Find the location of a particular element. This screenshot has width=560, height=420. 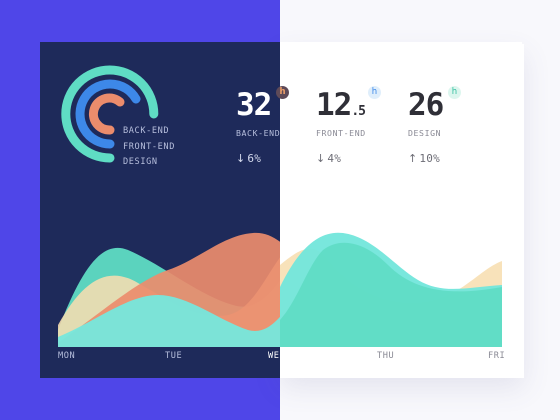

xaxis-label: THU is located at coordinates (386, 356).